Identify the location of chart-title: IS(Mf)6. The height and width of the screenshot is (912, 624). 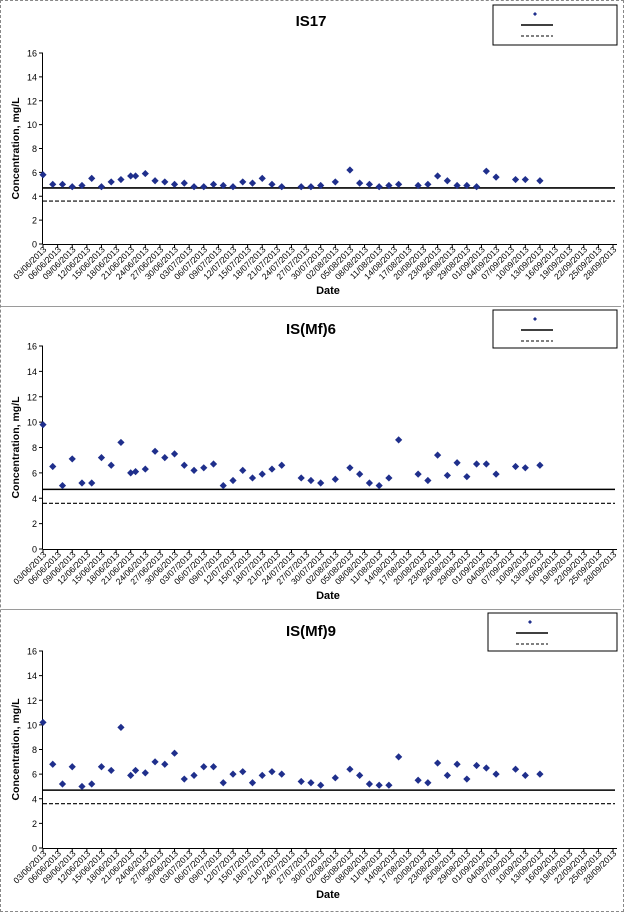
(311, 329).